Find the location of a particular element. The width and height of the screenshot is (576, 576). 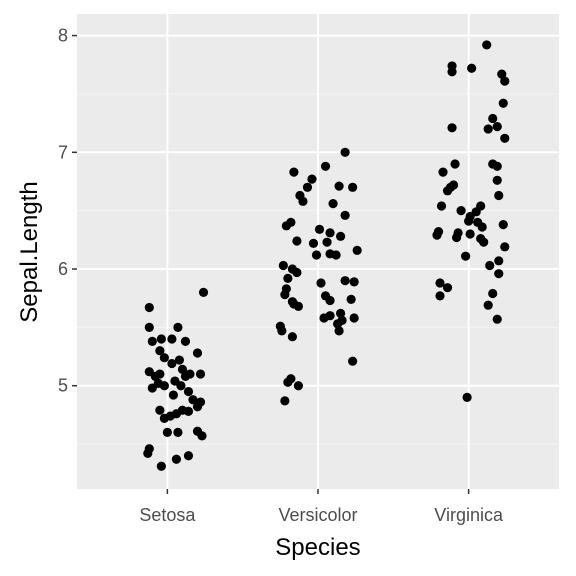

y-tick-label: 6 is located at coordinates (63, 269).